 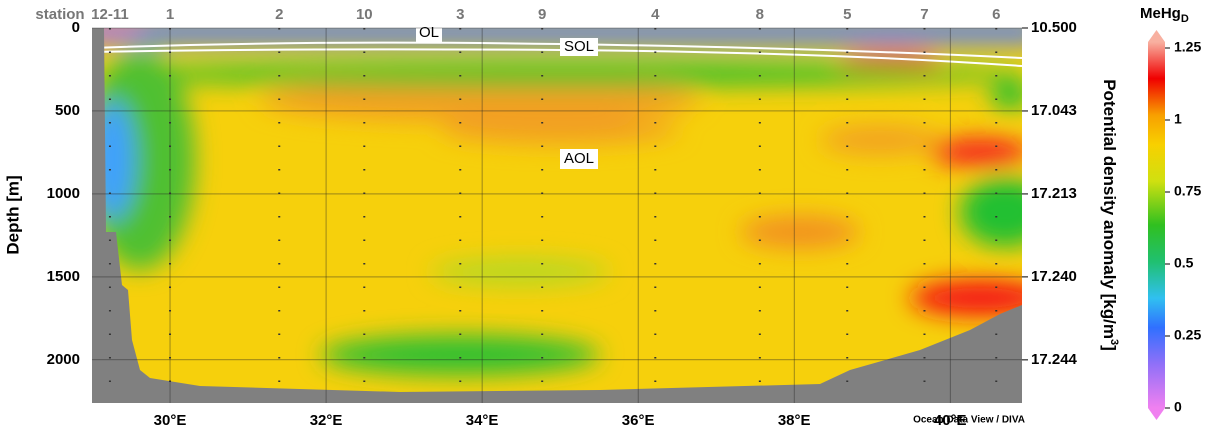 What do you see at coordinates (579, 158) in the screenshot?
I see `annotation: AOL` at bounding box center [579, 158].